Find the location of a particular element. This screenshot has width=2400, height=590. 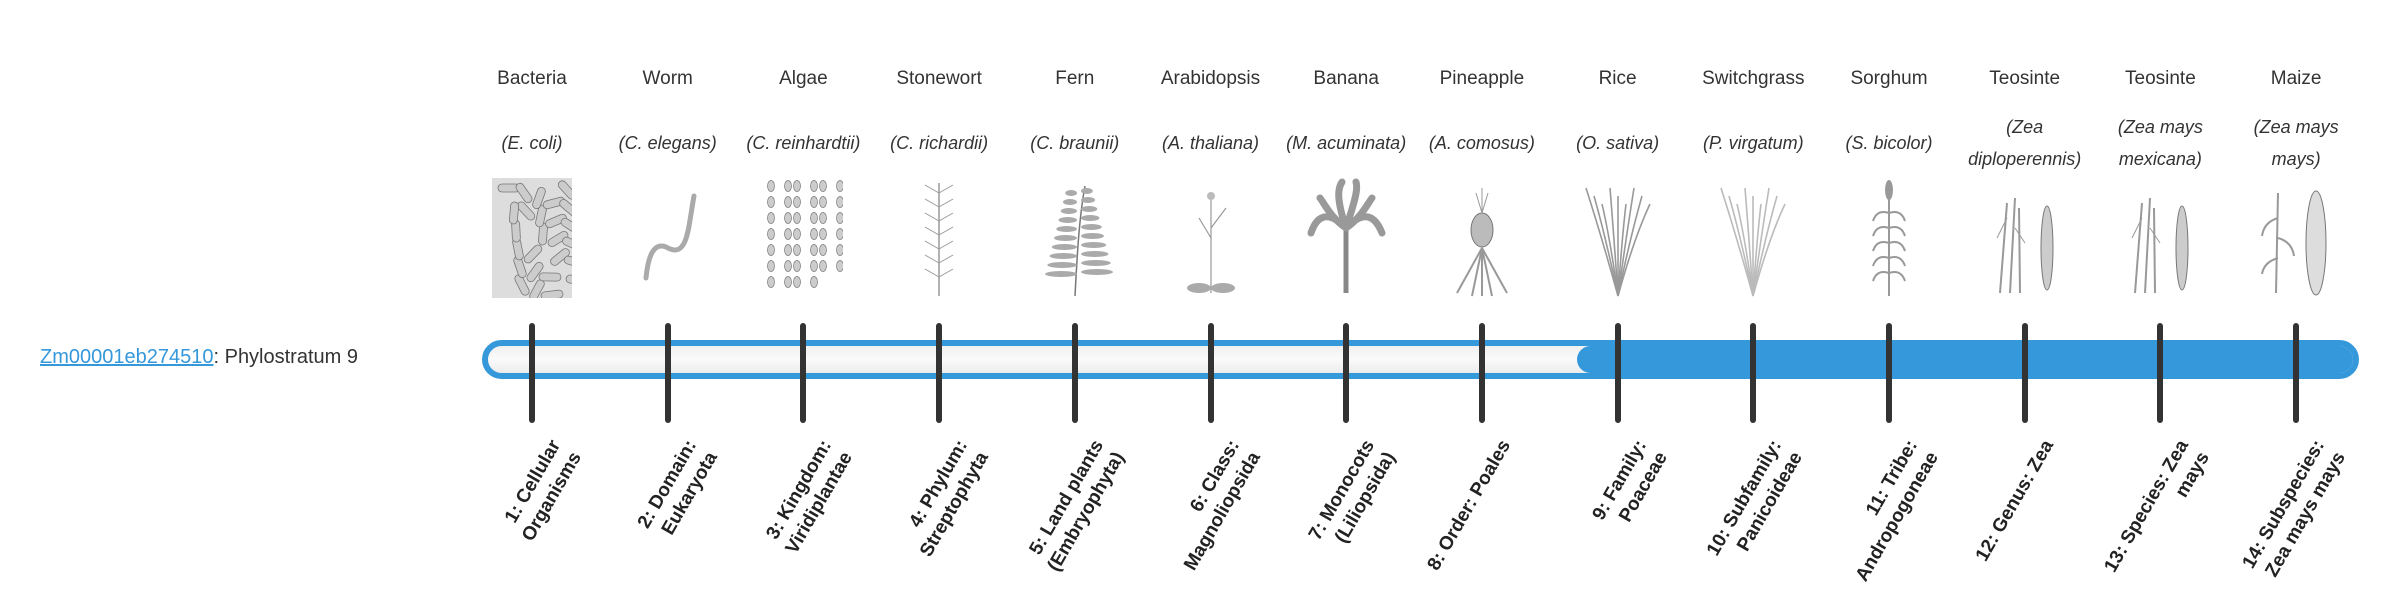

scientific-name-text: (S. bicolor) is located at coordinates (1889, 143).